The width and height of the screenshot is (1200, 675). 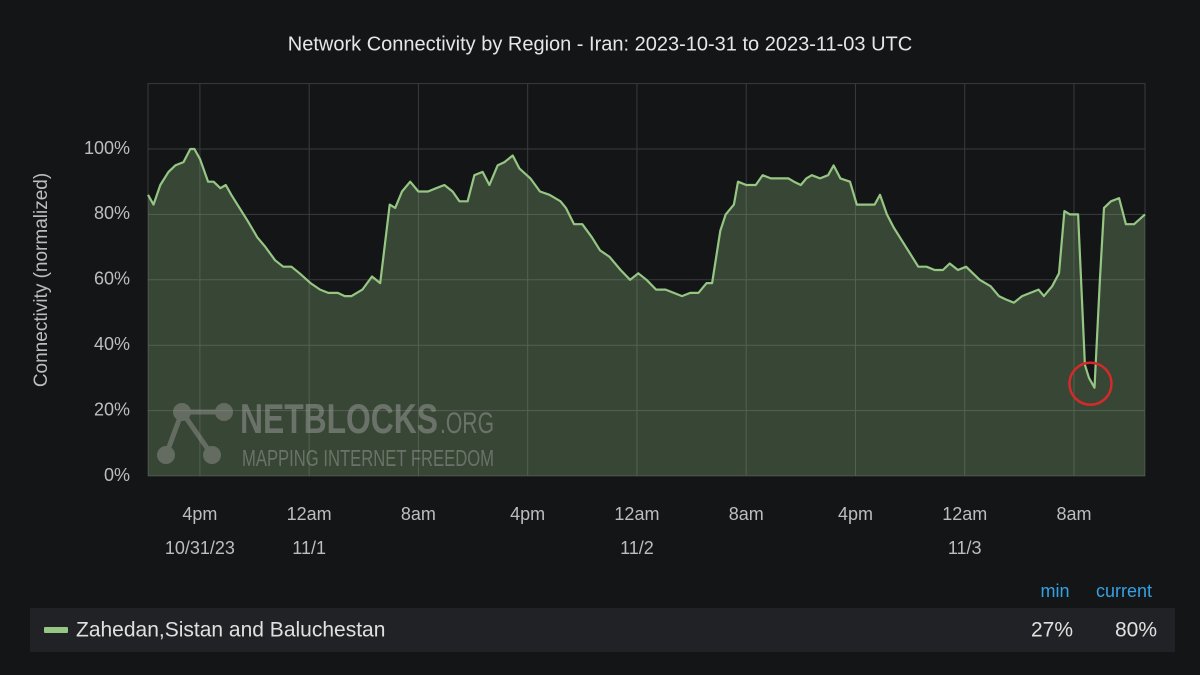 What do you see at coordinates (637, 548) in the screenshot?
I see `x-tick-sublabel: 11/2` at bounding box center [637, 548].